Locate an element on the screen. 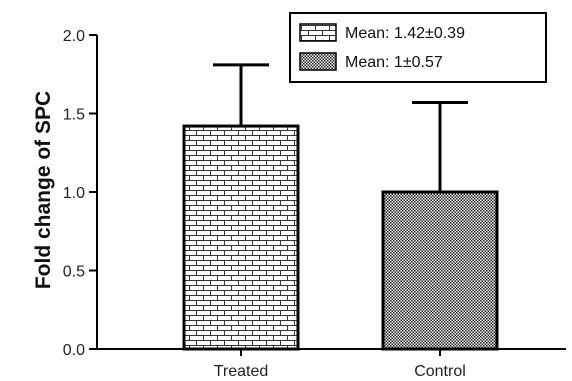 The image size is (572, 381). y-tick-label: 0.5 is located at coordinates (74, 272).